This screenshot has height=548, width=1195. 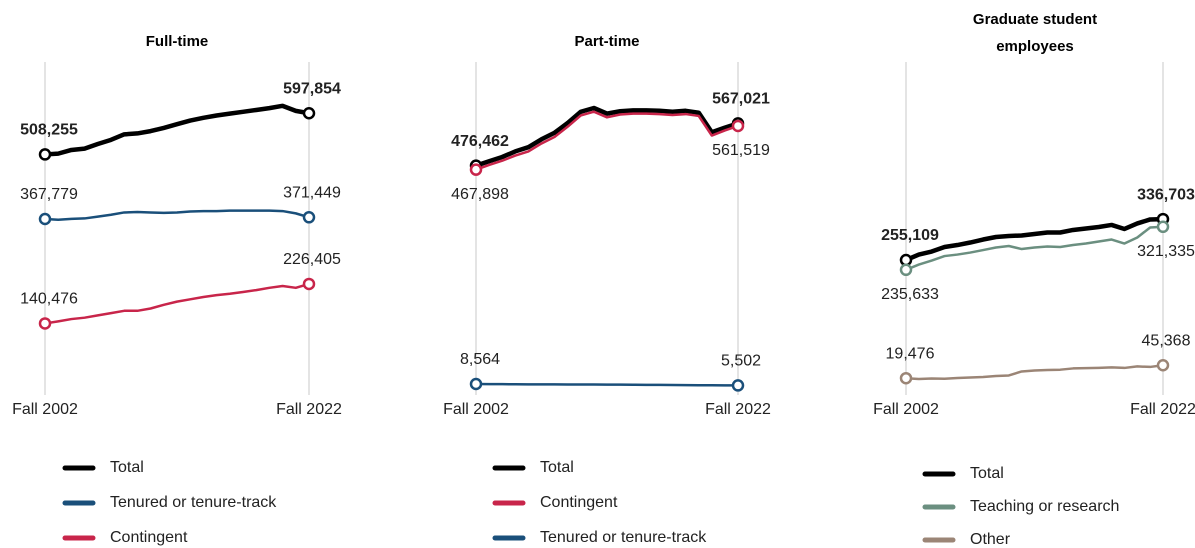 I want to click on value-label: 467,898, so click(x=480, y=194).